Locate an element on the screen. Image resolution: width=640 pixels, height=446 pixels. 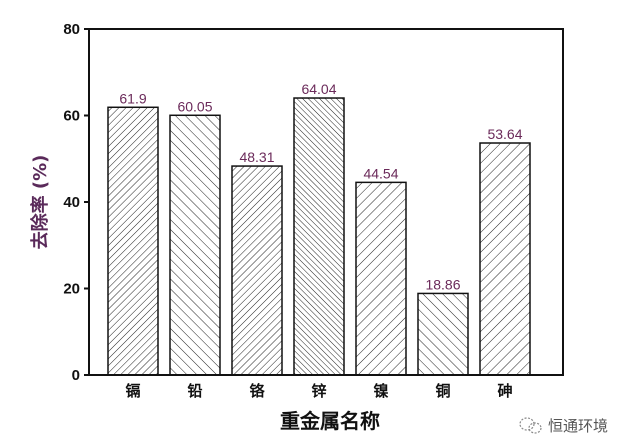
y-tick-label-40: 40 is located at coordinates (71, 202).